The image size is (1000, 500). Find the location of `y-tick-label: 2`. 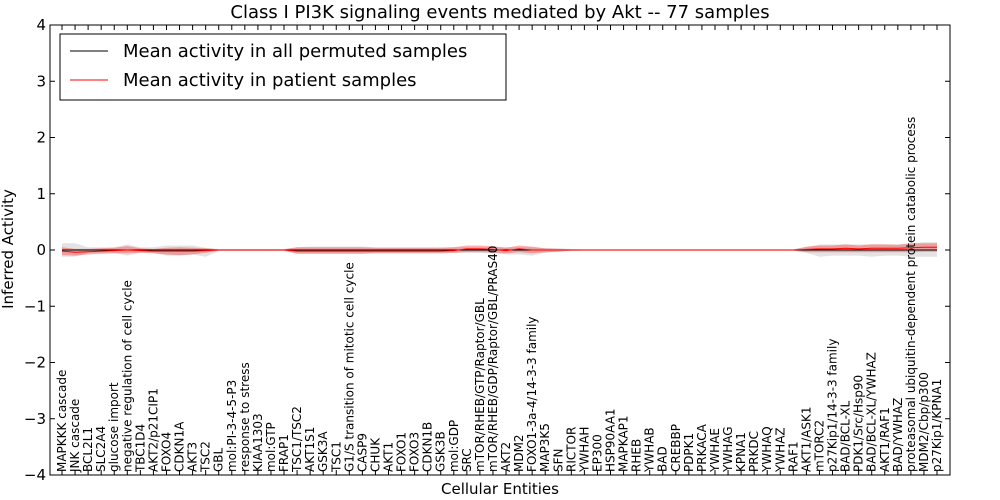

y-tick-label: 2 is located at coordinates (41, 138).